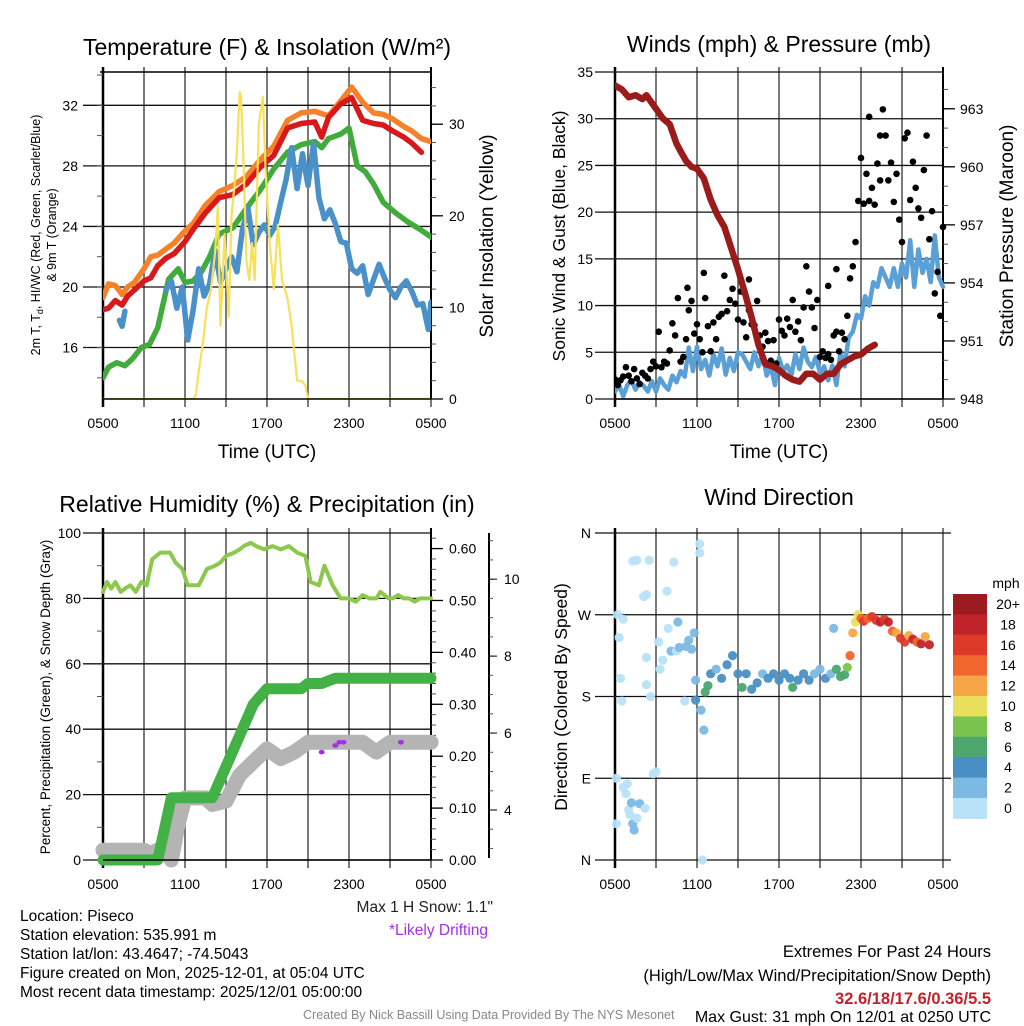 The height and width of the screenshot is (1026, 1024). I want to click on y-tick-label: 40, so click(73, 729).